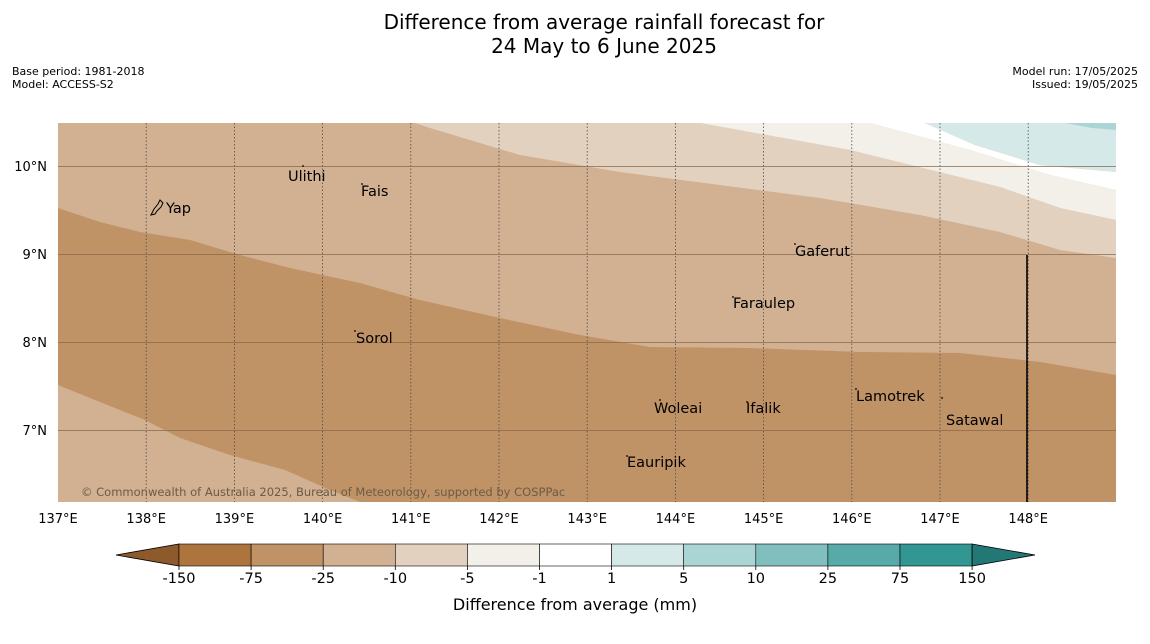  I want to click on latitude-label: 7°N, so click(35, 431).